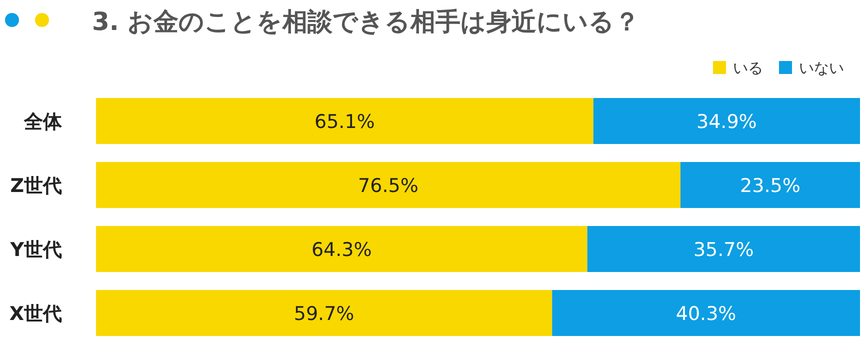  Describe the element at coordinates (43, 122) in the screenshot. I see `y-tick-label: 全体` at that location.